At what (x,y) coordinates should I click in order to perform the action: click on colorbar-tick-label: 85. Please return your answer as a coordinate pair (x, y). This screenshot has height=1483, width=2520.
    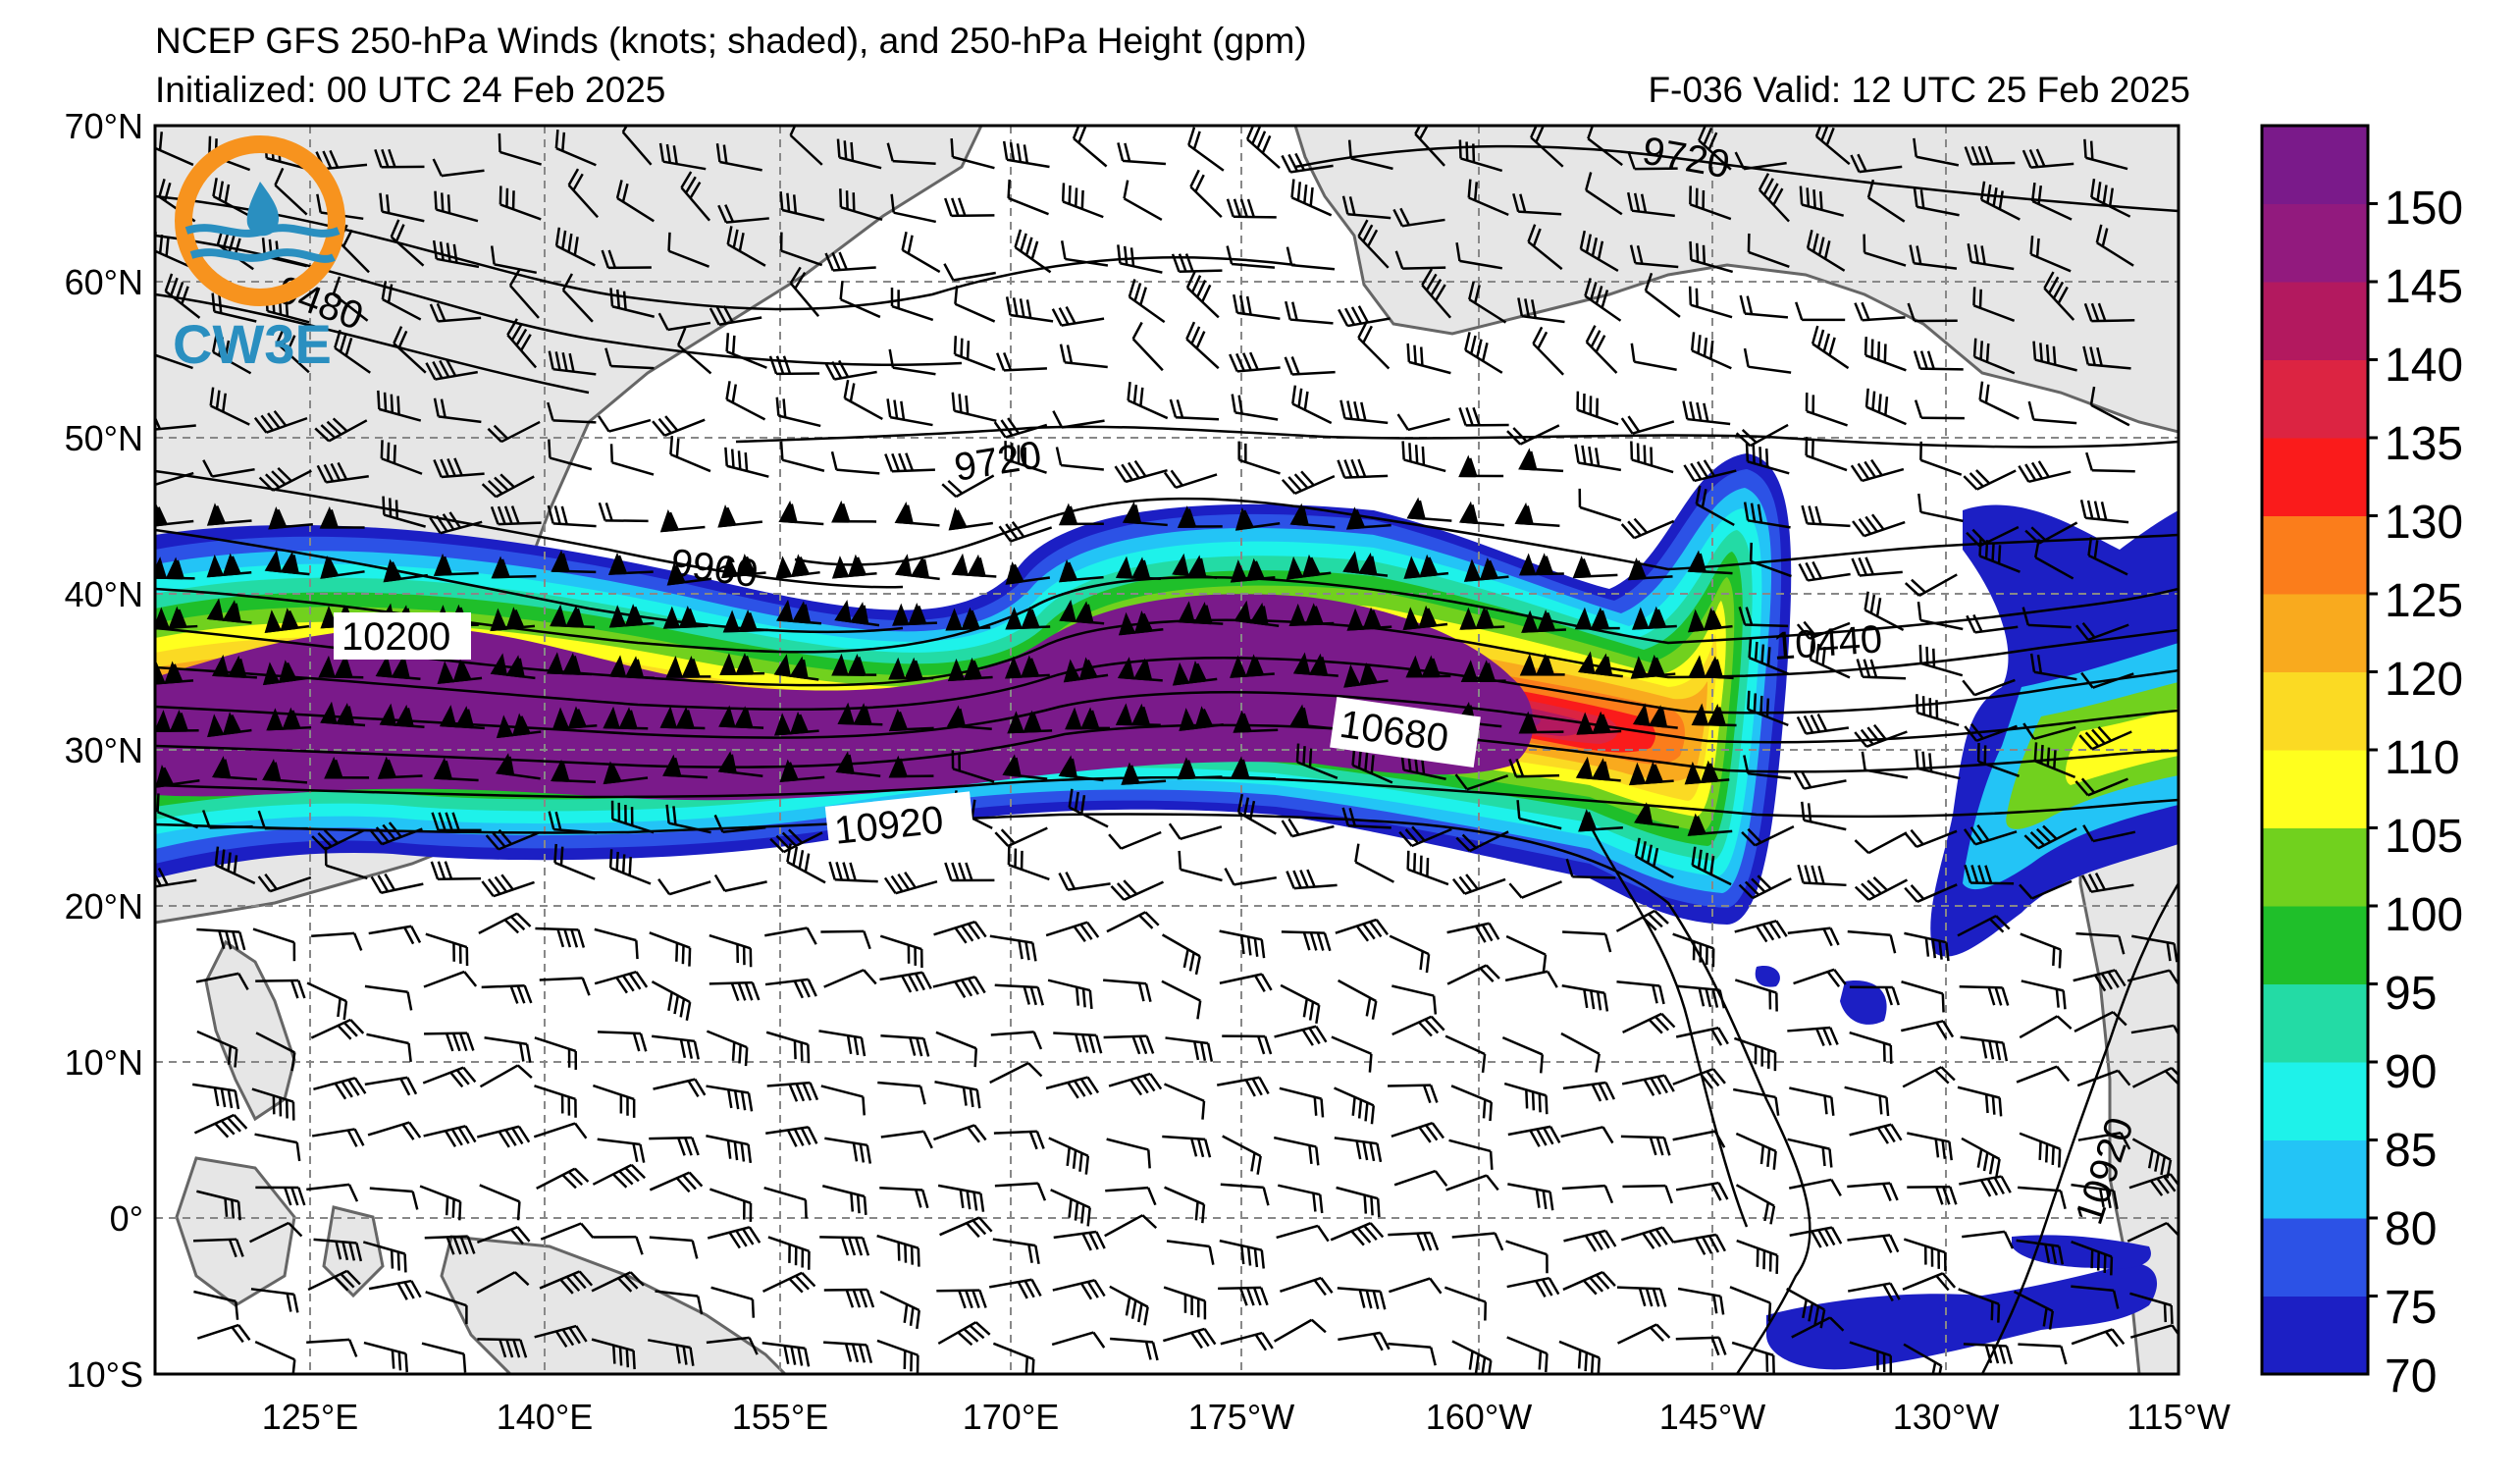
    Looking at the image, I should click on (2411, 1151).